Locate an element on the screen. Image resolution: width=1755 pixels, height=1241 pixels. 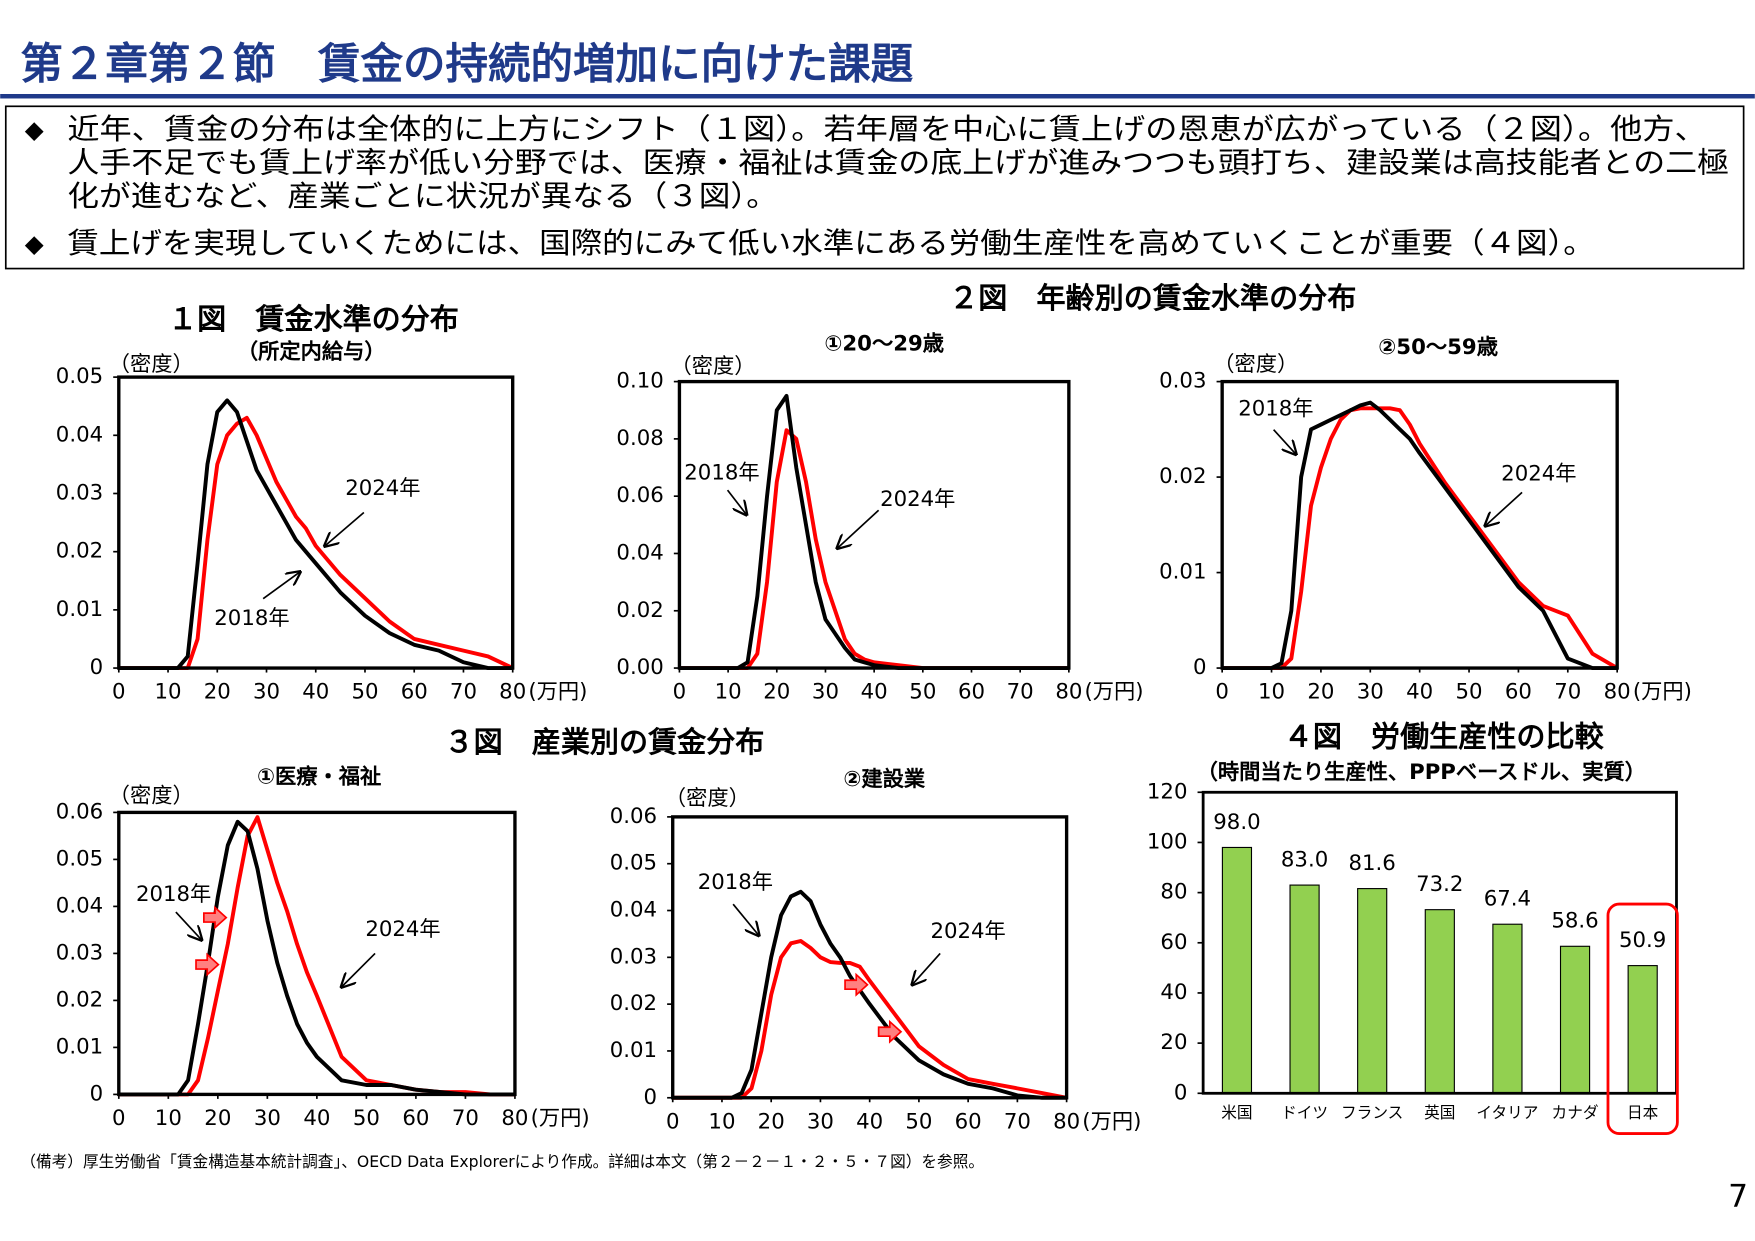
x-tick-label: ドイツ is located at coordinates (1304, 1112).